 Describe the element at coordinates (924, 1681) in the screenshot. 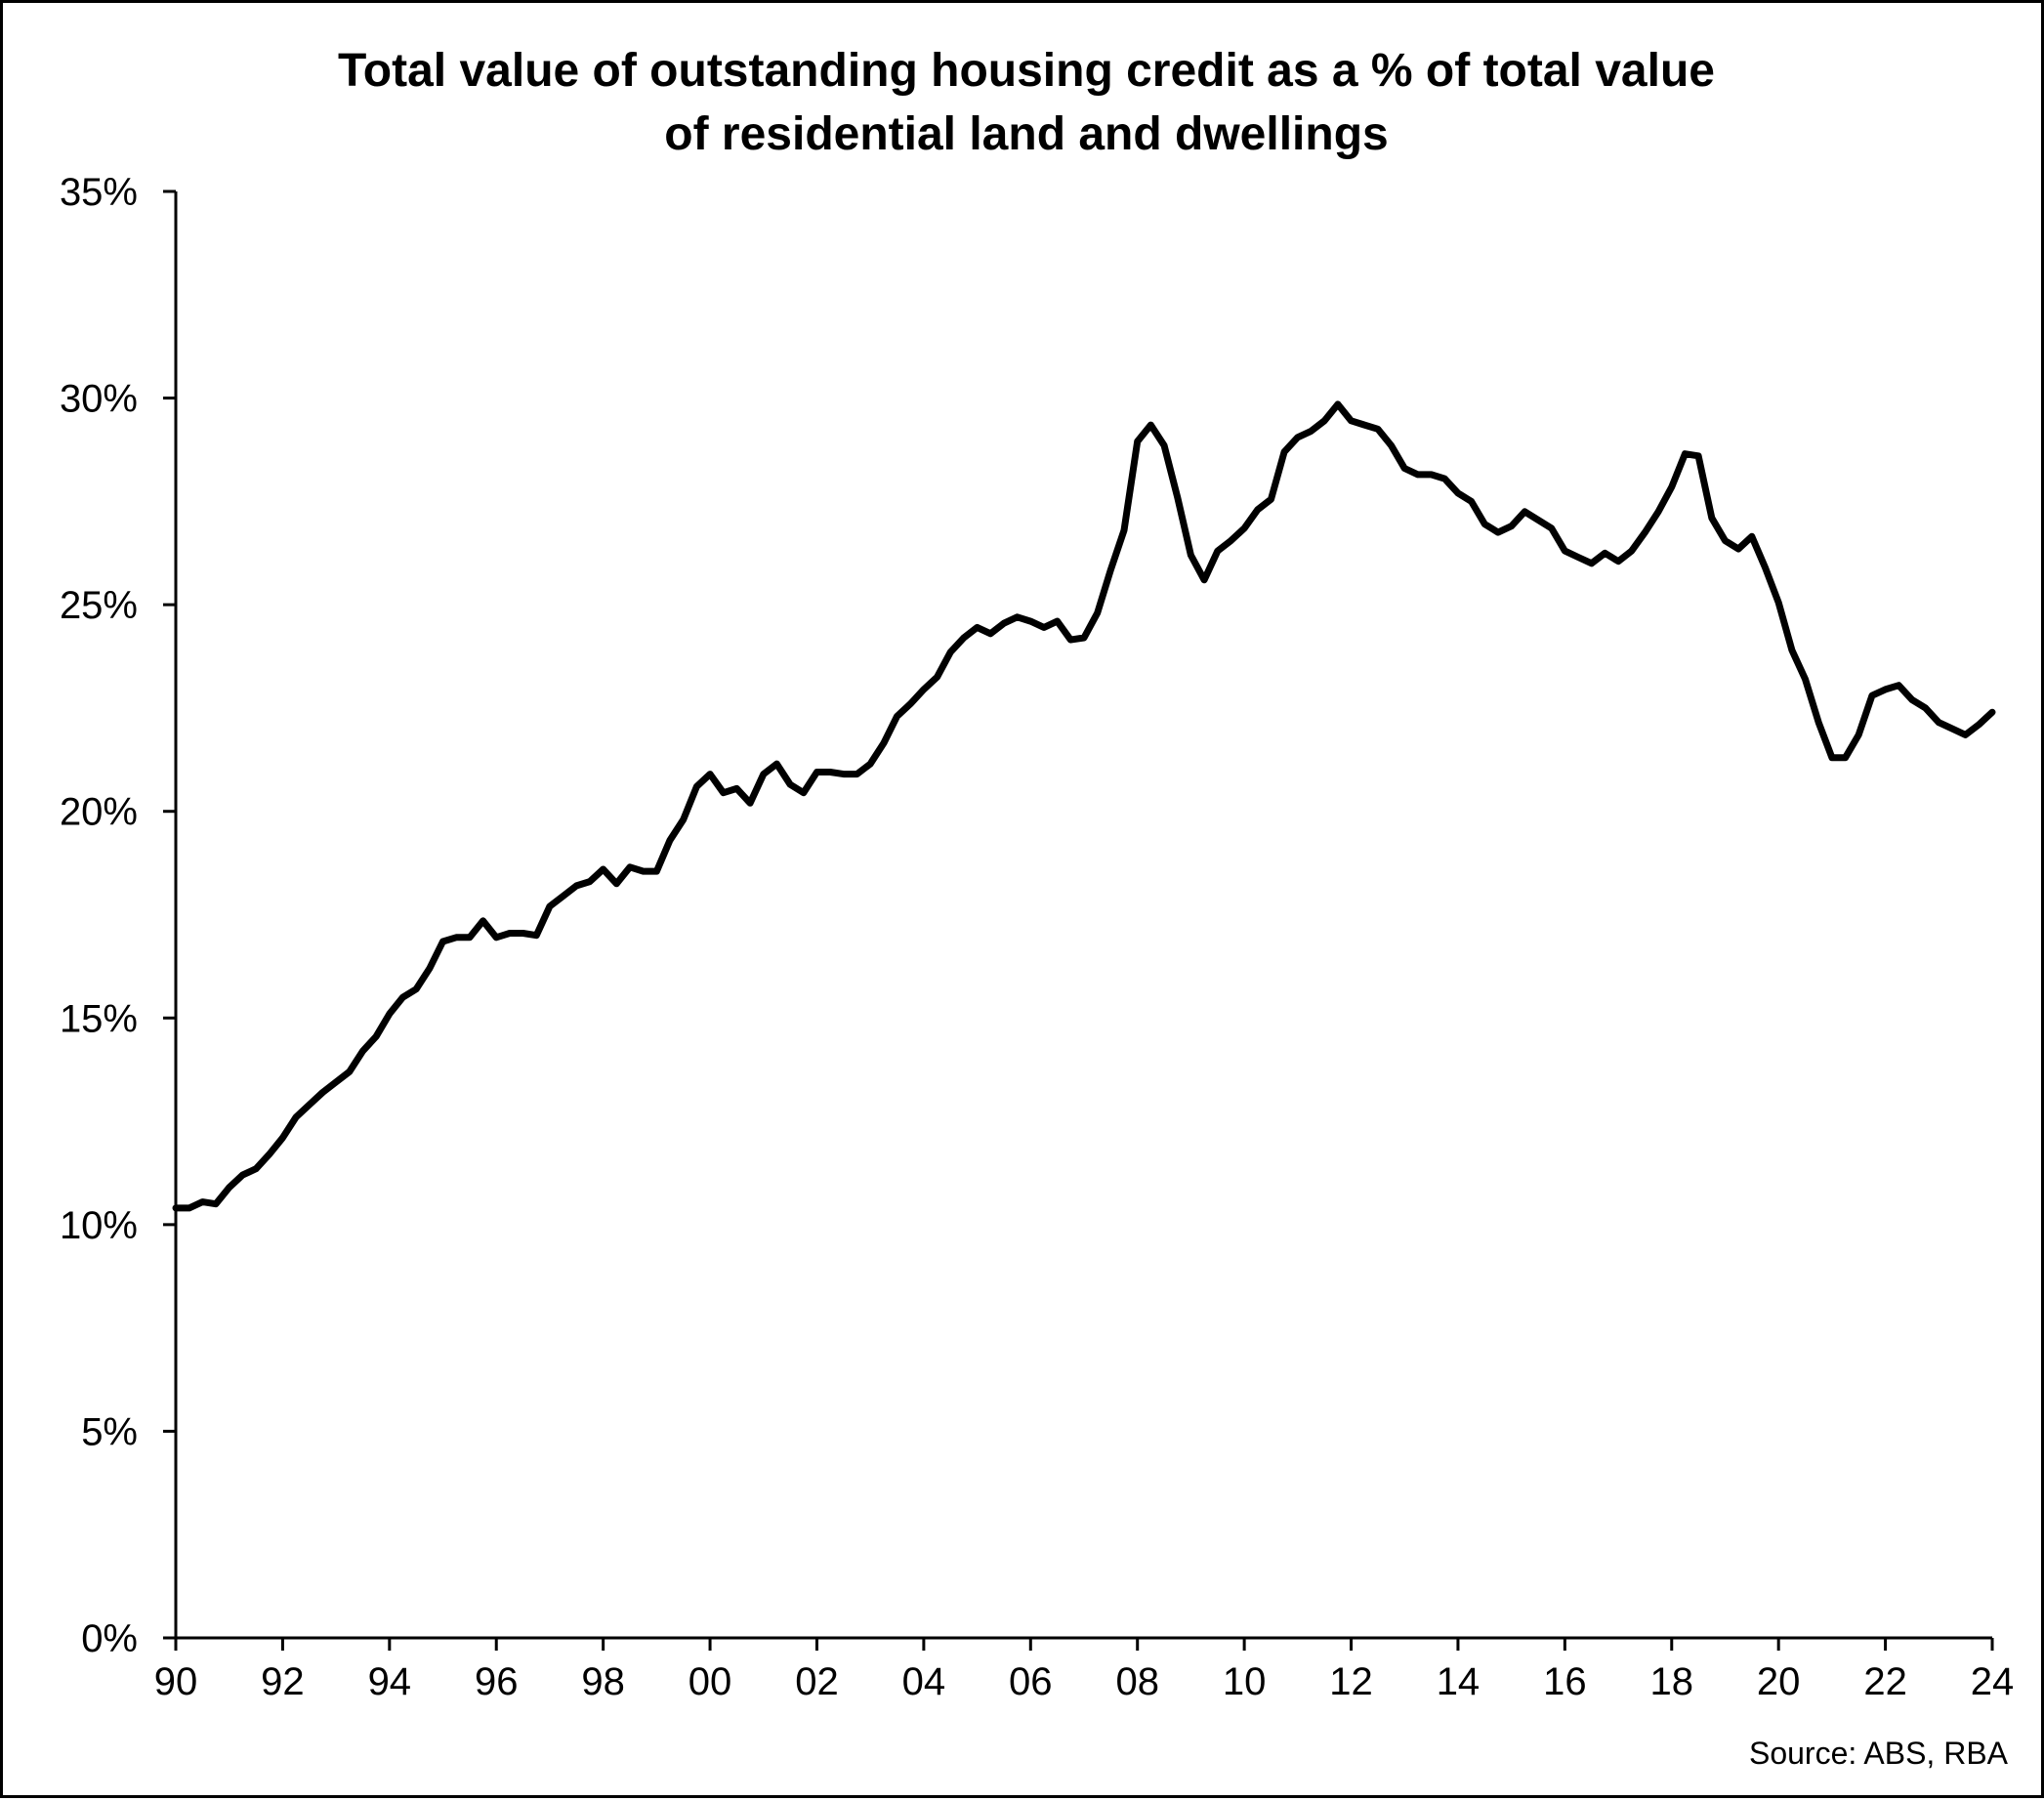

I see `x-tick-label: 04` at that location.